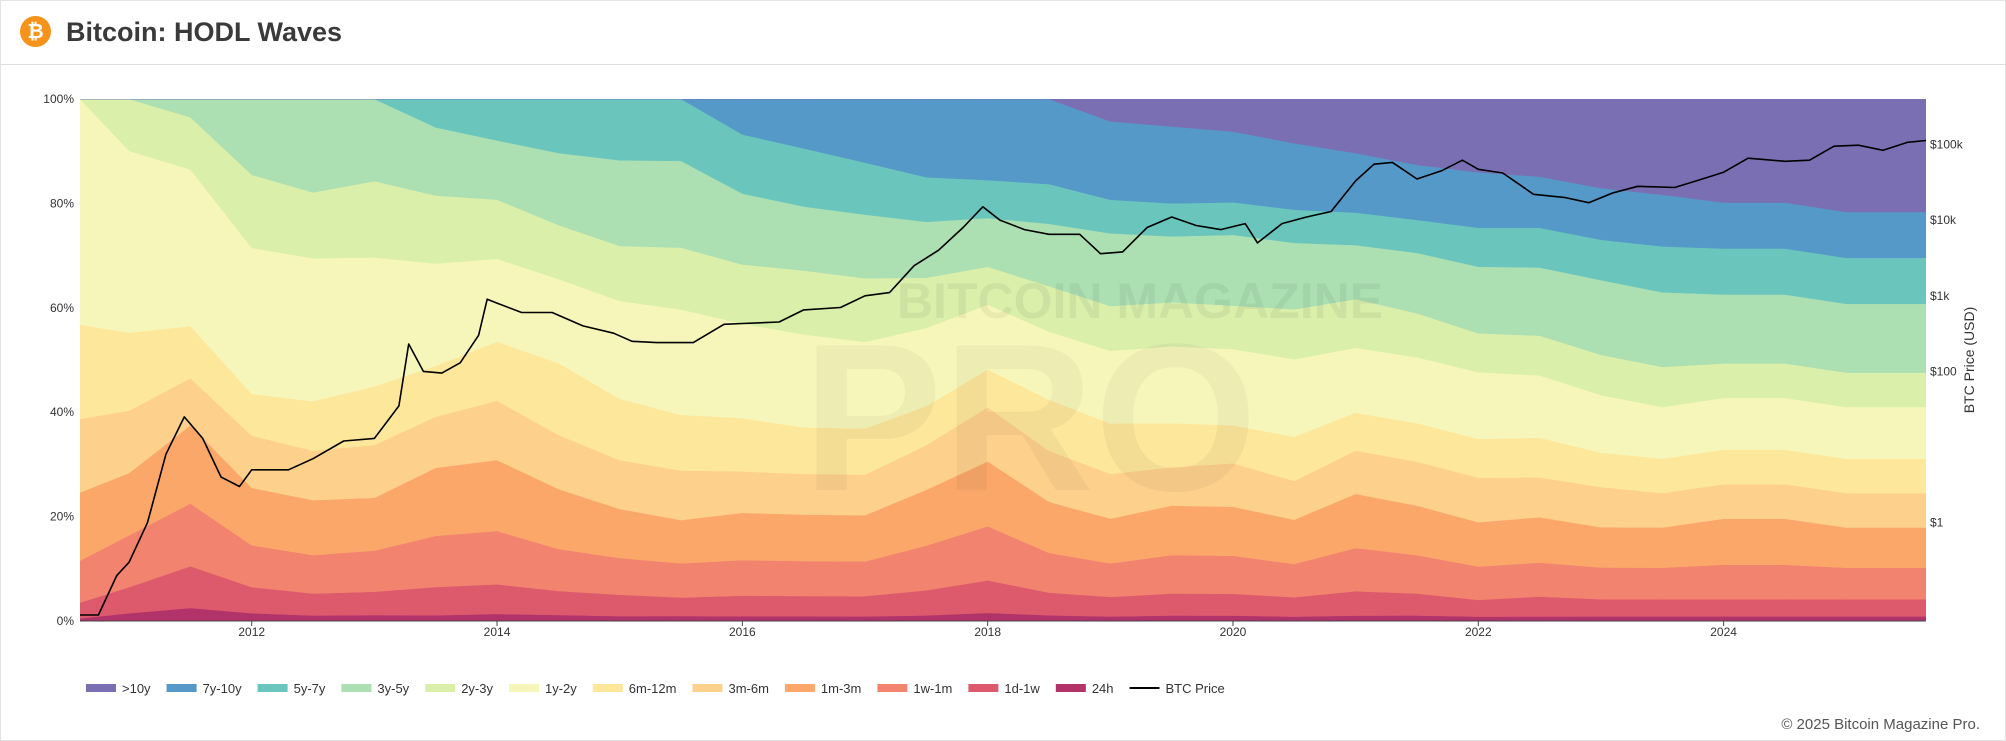 This screenshot has height=741, width=2006. Describe the element at coordinates (204, 32) in the screenshot. I see `page-title: Bitcoin: HODL Waves` at that location.